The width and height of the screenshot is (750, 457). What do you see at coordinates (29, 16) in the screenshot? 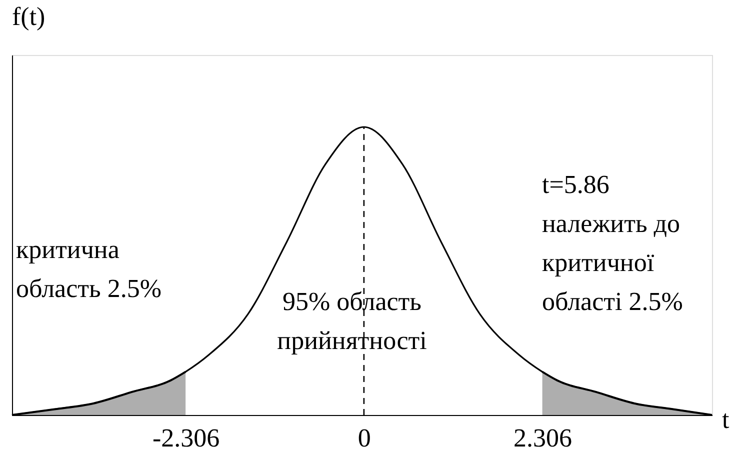
I see `y-axis-title: f(t)` at bounding box center [29, 16].